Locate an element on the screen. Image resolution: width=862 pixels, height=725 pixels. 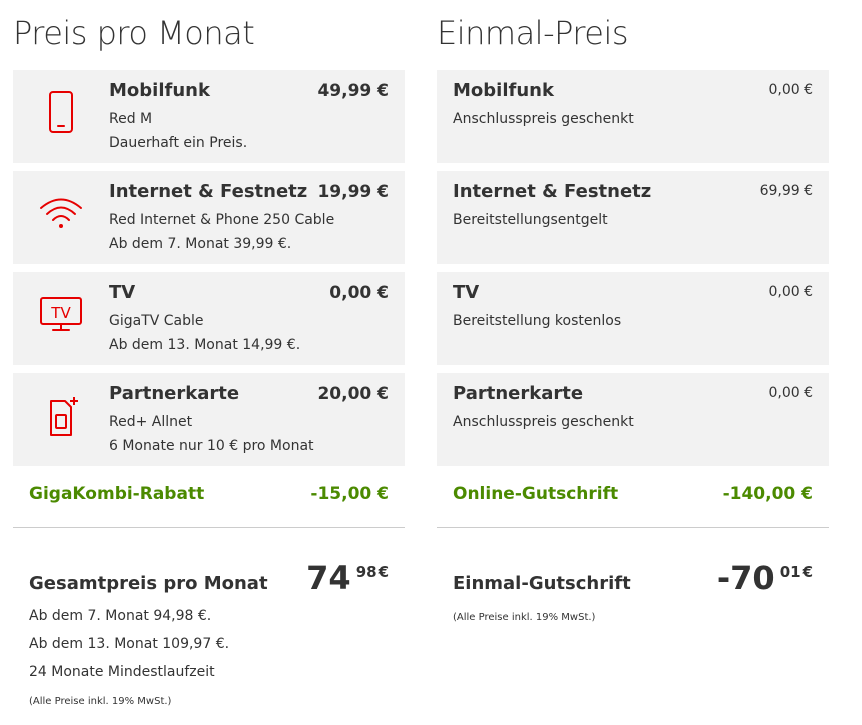
total-price-cents: 98 is located at coordinates (366, 572).